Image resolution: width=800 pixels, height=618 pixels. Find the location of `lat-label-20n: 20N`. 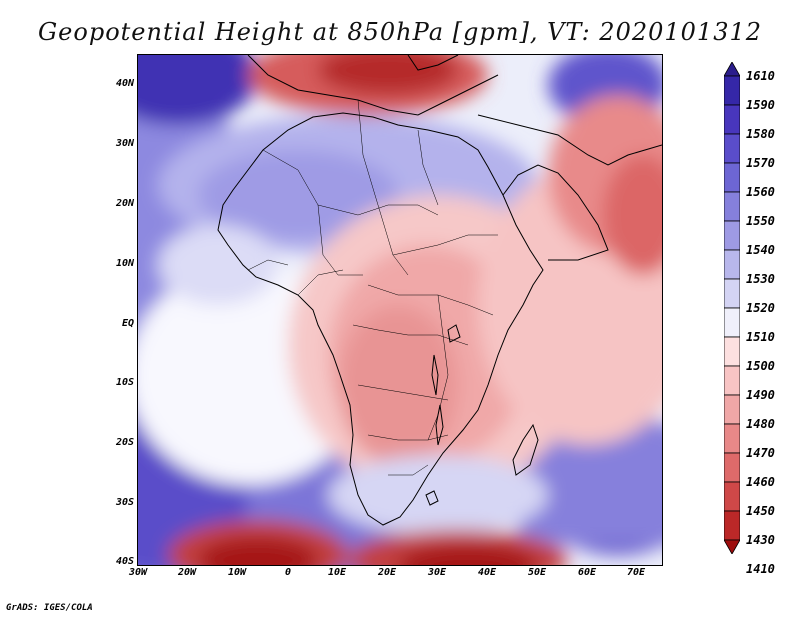

lat-label-20n: 20N is located at coordinates (124, 203).